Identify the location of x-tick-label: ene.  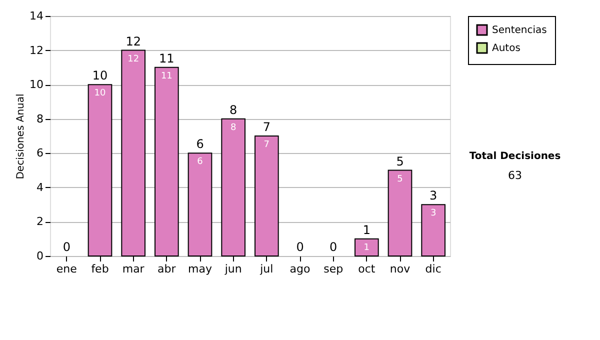
(67, 269).